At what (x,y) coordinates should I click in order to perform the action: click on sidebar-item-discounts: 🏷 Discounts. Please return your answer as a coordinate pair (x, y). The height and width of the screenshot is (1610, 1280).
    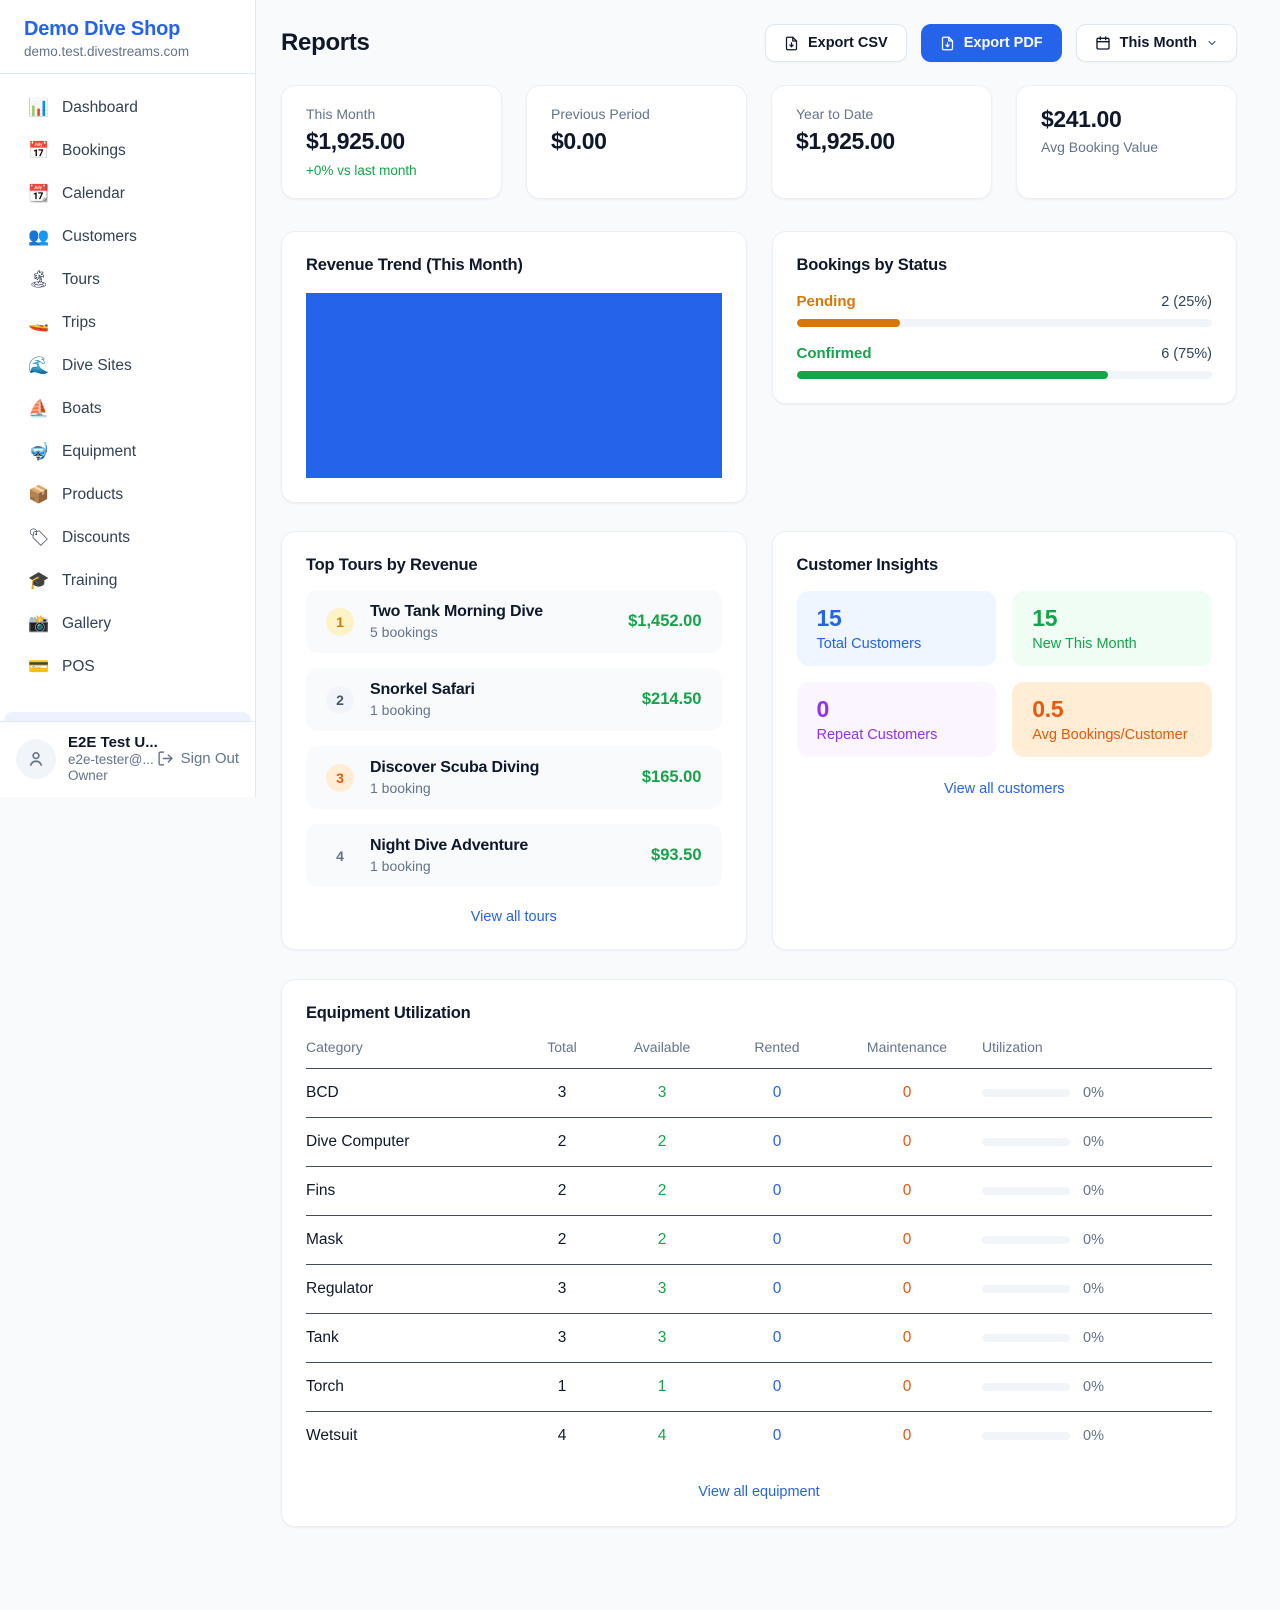
    Looking at the image, I should click on (127, 537).